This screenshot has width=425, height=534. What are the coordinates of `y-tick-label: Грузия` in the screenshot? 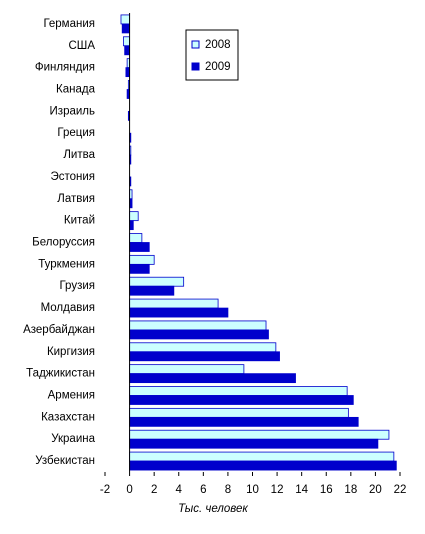 It's located at (77, 286).